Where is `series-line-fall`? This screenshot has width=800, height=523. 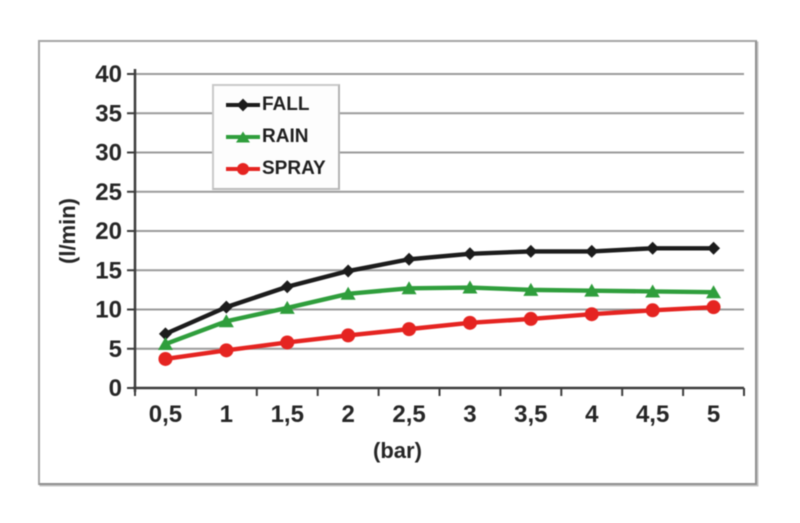 series-line-fall is located at coordinates (439, 291).